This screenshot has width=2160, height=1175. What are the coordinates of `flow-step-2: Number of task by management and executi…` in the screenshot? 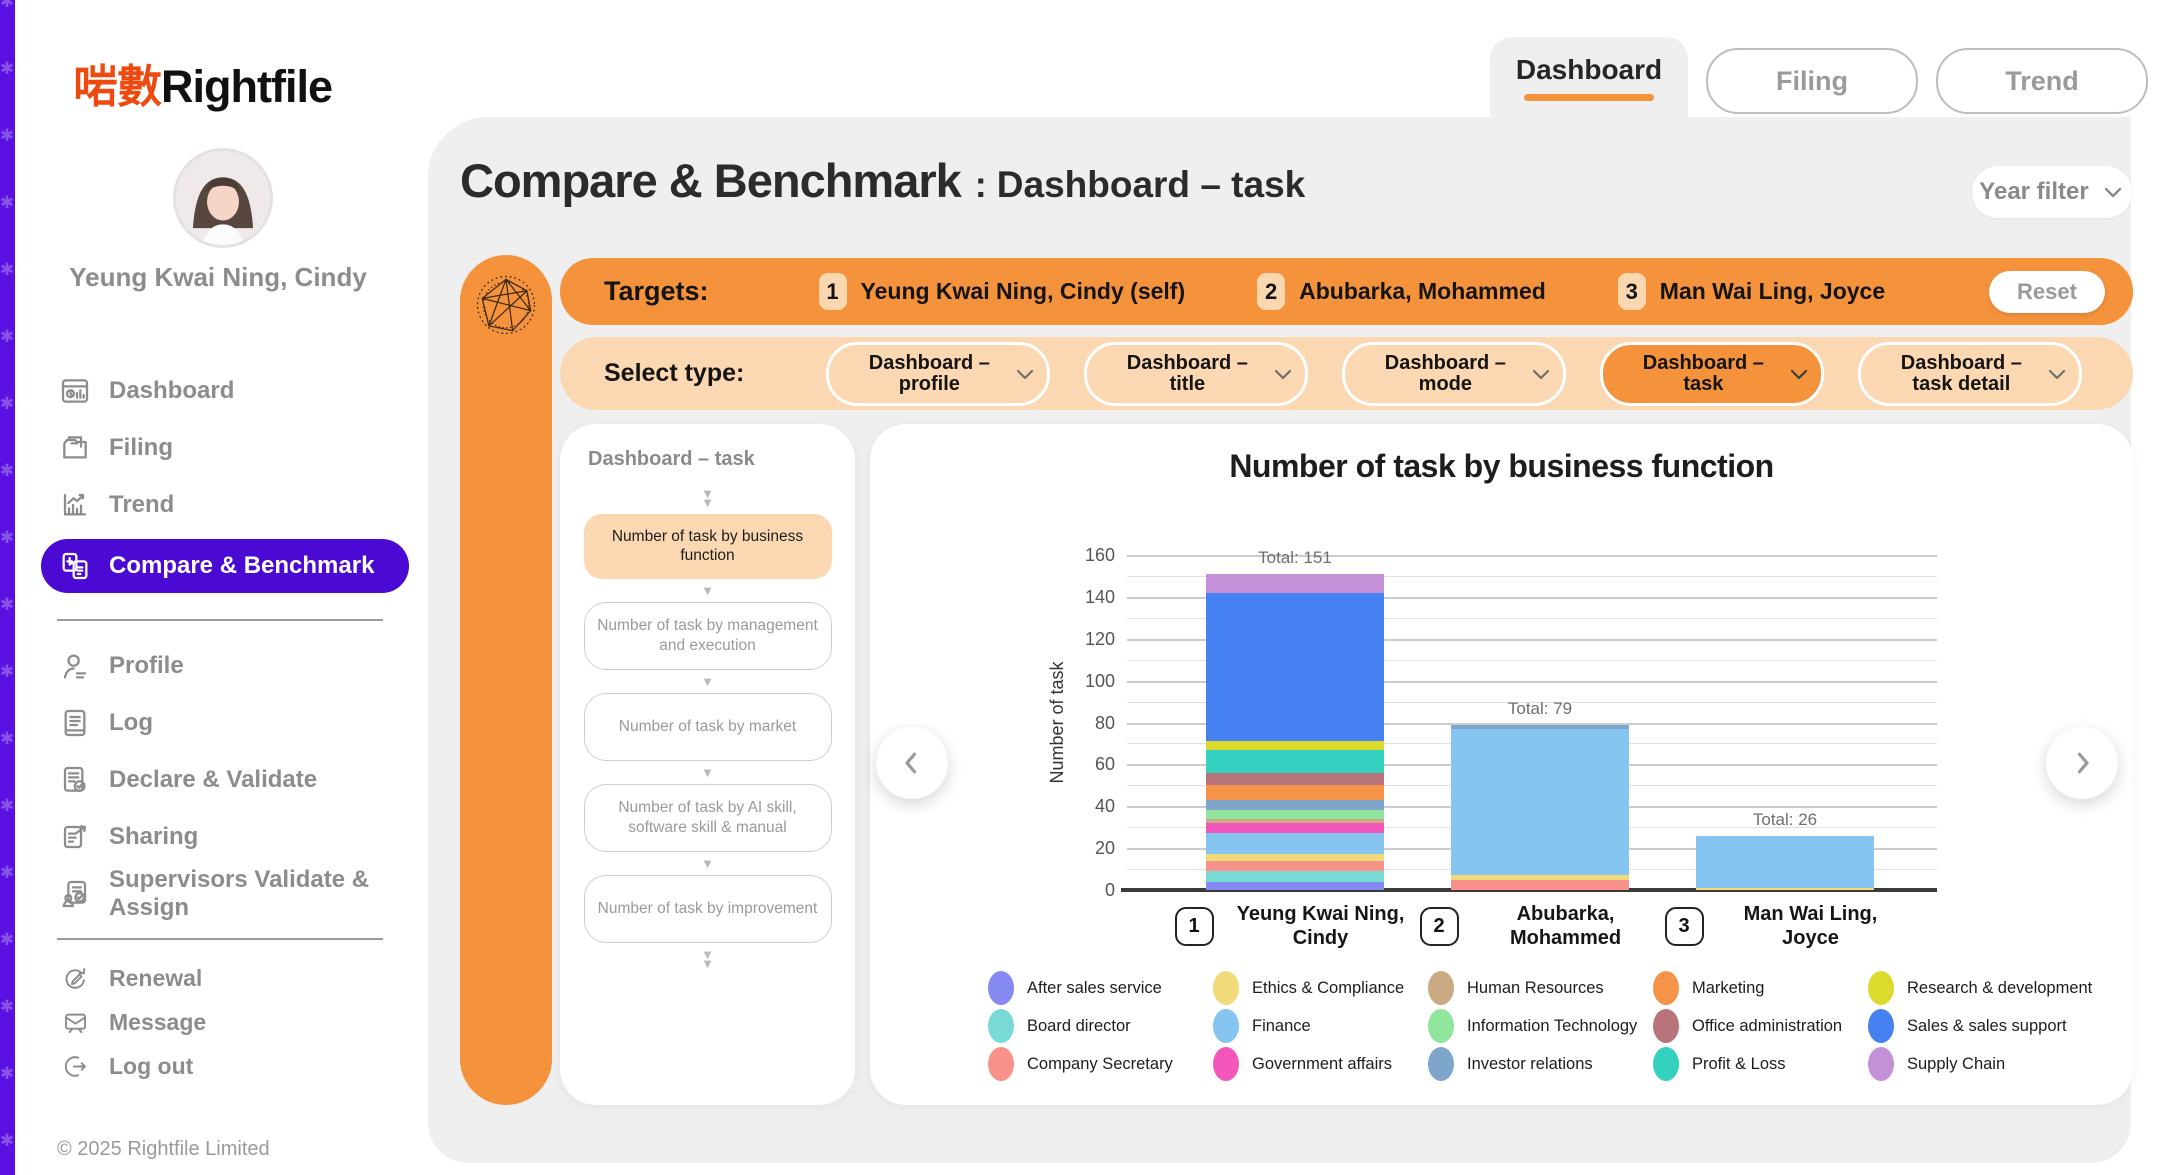 It's located at (707, 635).